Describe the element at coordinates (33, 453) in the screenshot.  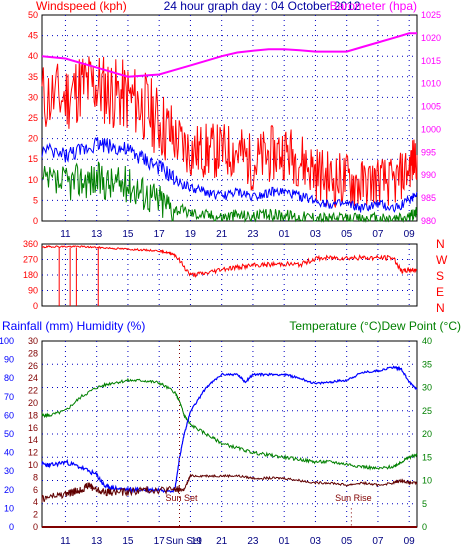
I see `rain-y-tick-label: 12` at that location.